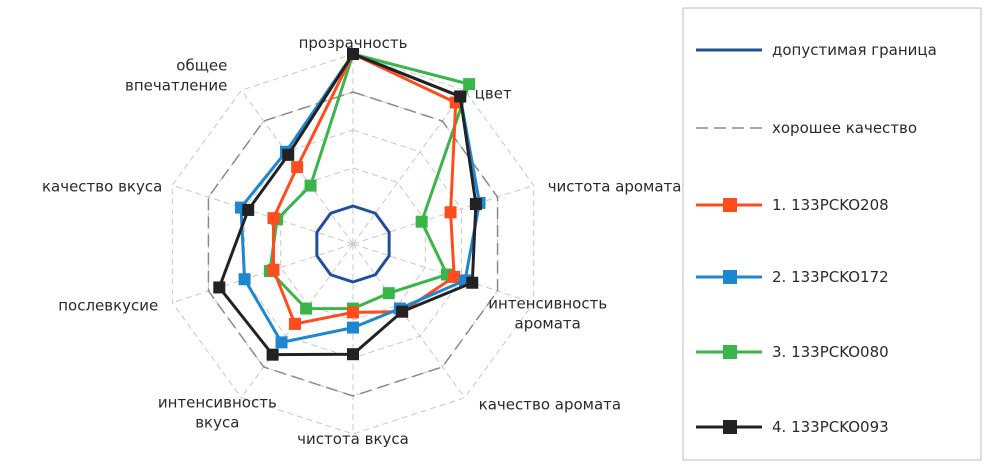 The height and width of the screenshot is (464, 987). What do you see at coordinates (830, 427) in the screenshot?
I see `legend-label-5: 4. 133PCKO093` at bounding box center [830, 427].